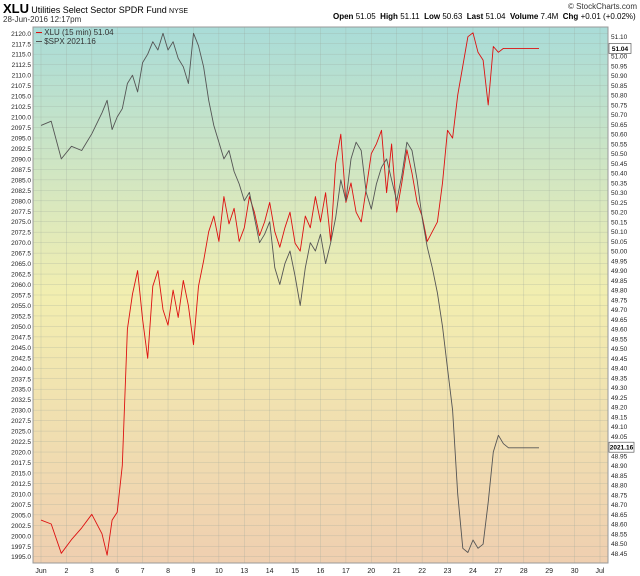 This screenshot has width=640, height=576. What do you see at coordinates (619, 525) in the screenshot?
I see `right-tick-label: 48.60` at bounding box center [619, 525].